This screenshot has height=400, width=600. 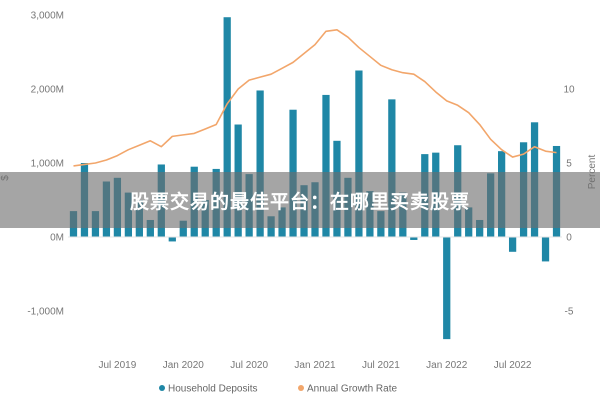 I want to click on y-tick-label: 3,000M, so click(x=47, y=16).